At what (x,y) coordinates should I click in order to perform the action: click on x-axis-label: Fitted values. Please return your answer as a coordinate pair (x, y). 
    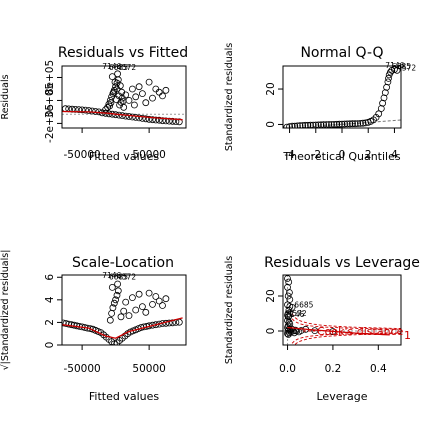
    Looking at the image, I should click on (124, 396).